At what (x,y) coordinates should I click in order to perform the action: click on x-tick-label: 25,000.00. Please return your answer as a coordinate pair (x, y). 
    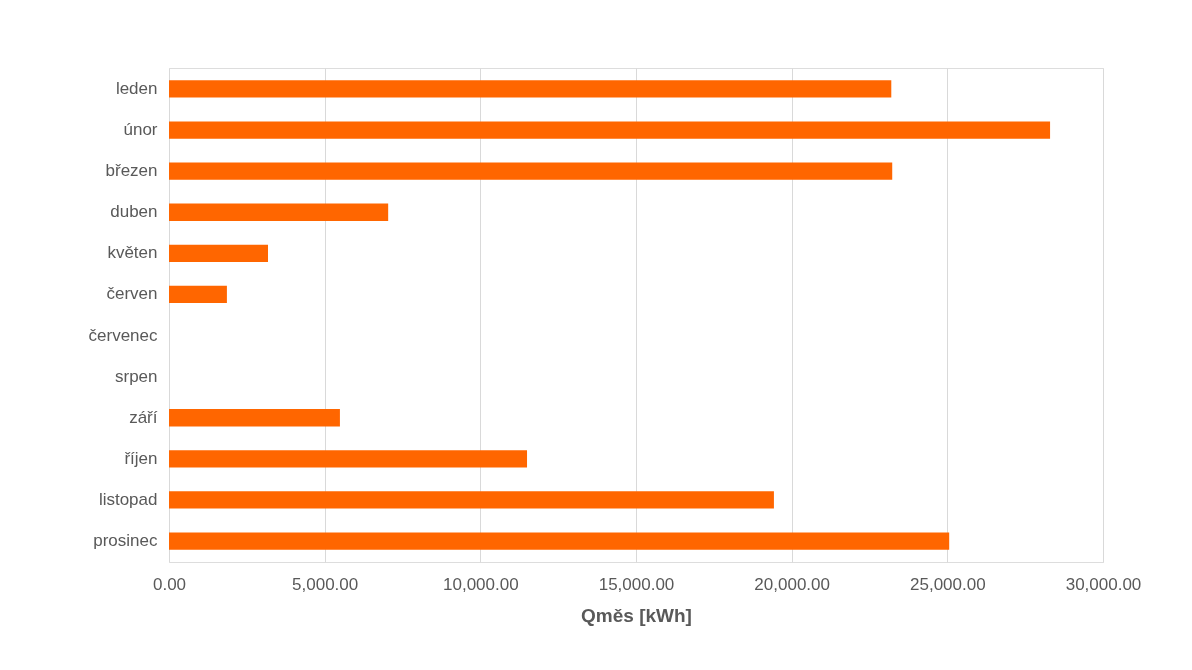
    Looking at the image, I should click on (948, 584).